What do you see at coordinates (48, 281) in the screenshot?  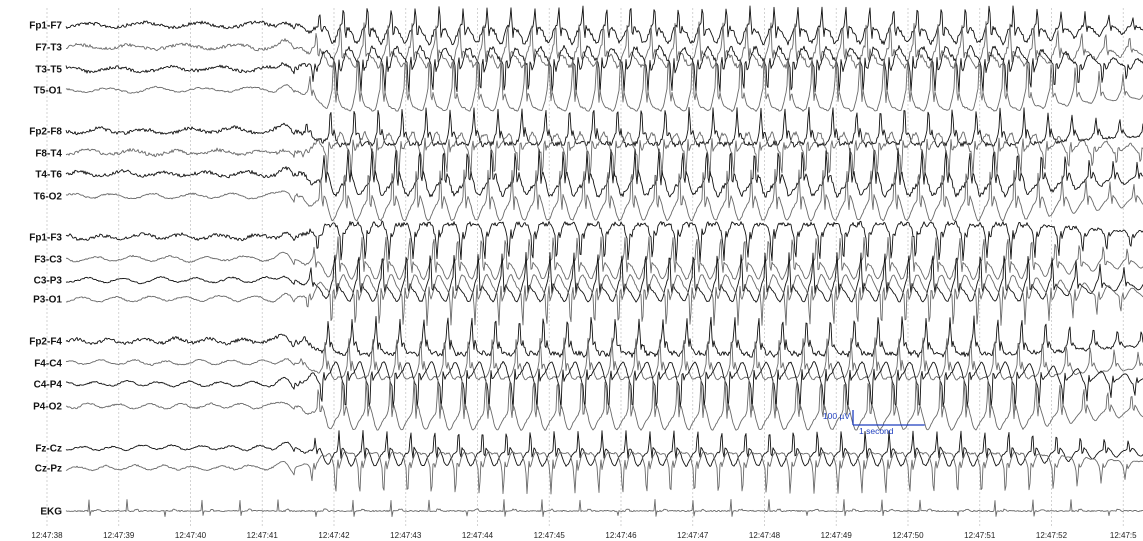 I see `channel-label: C3-P3` at bounding box center [48, 281].